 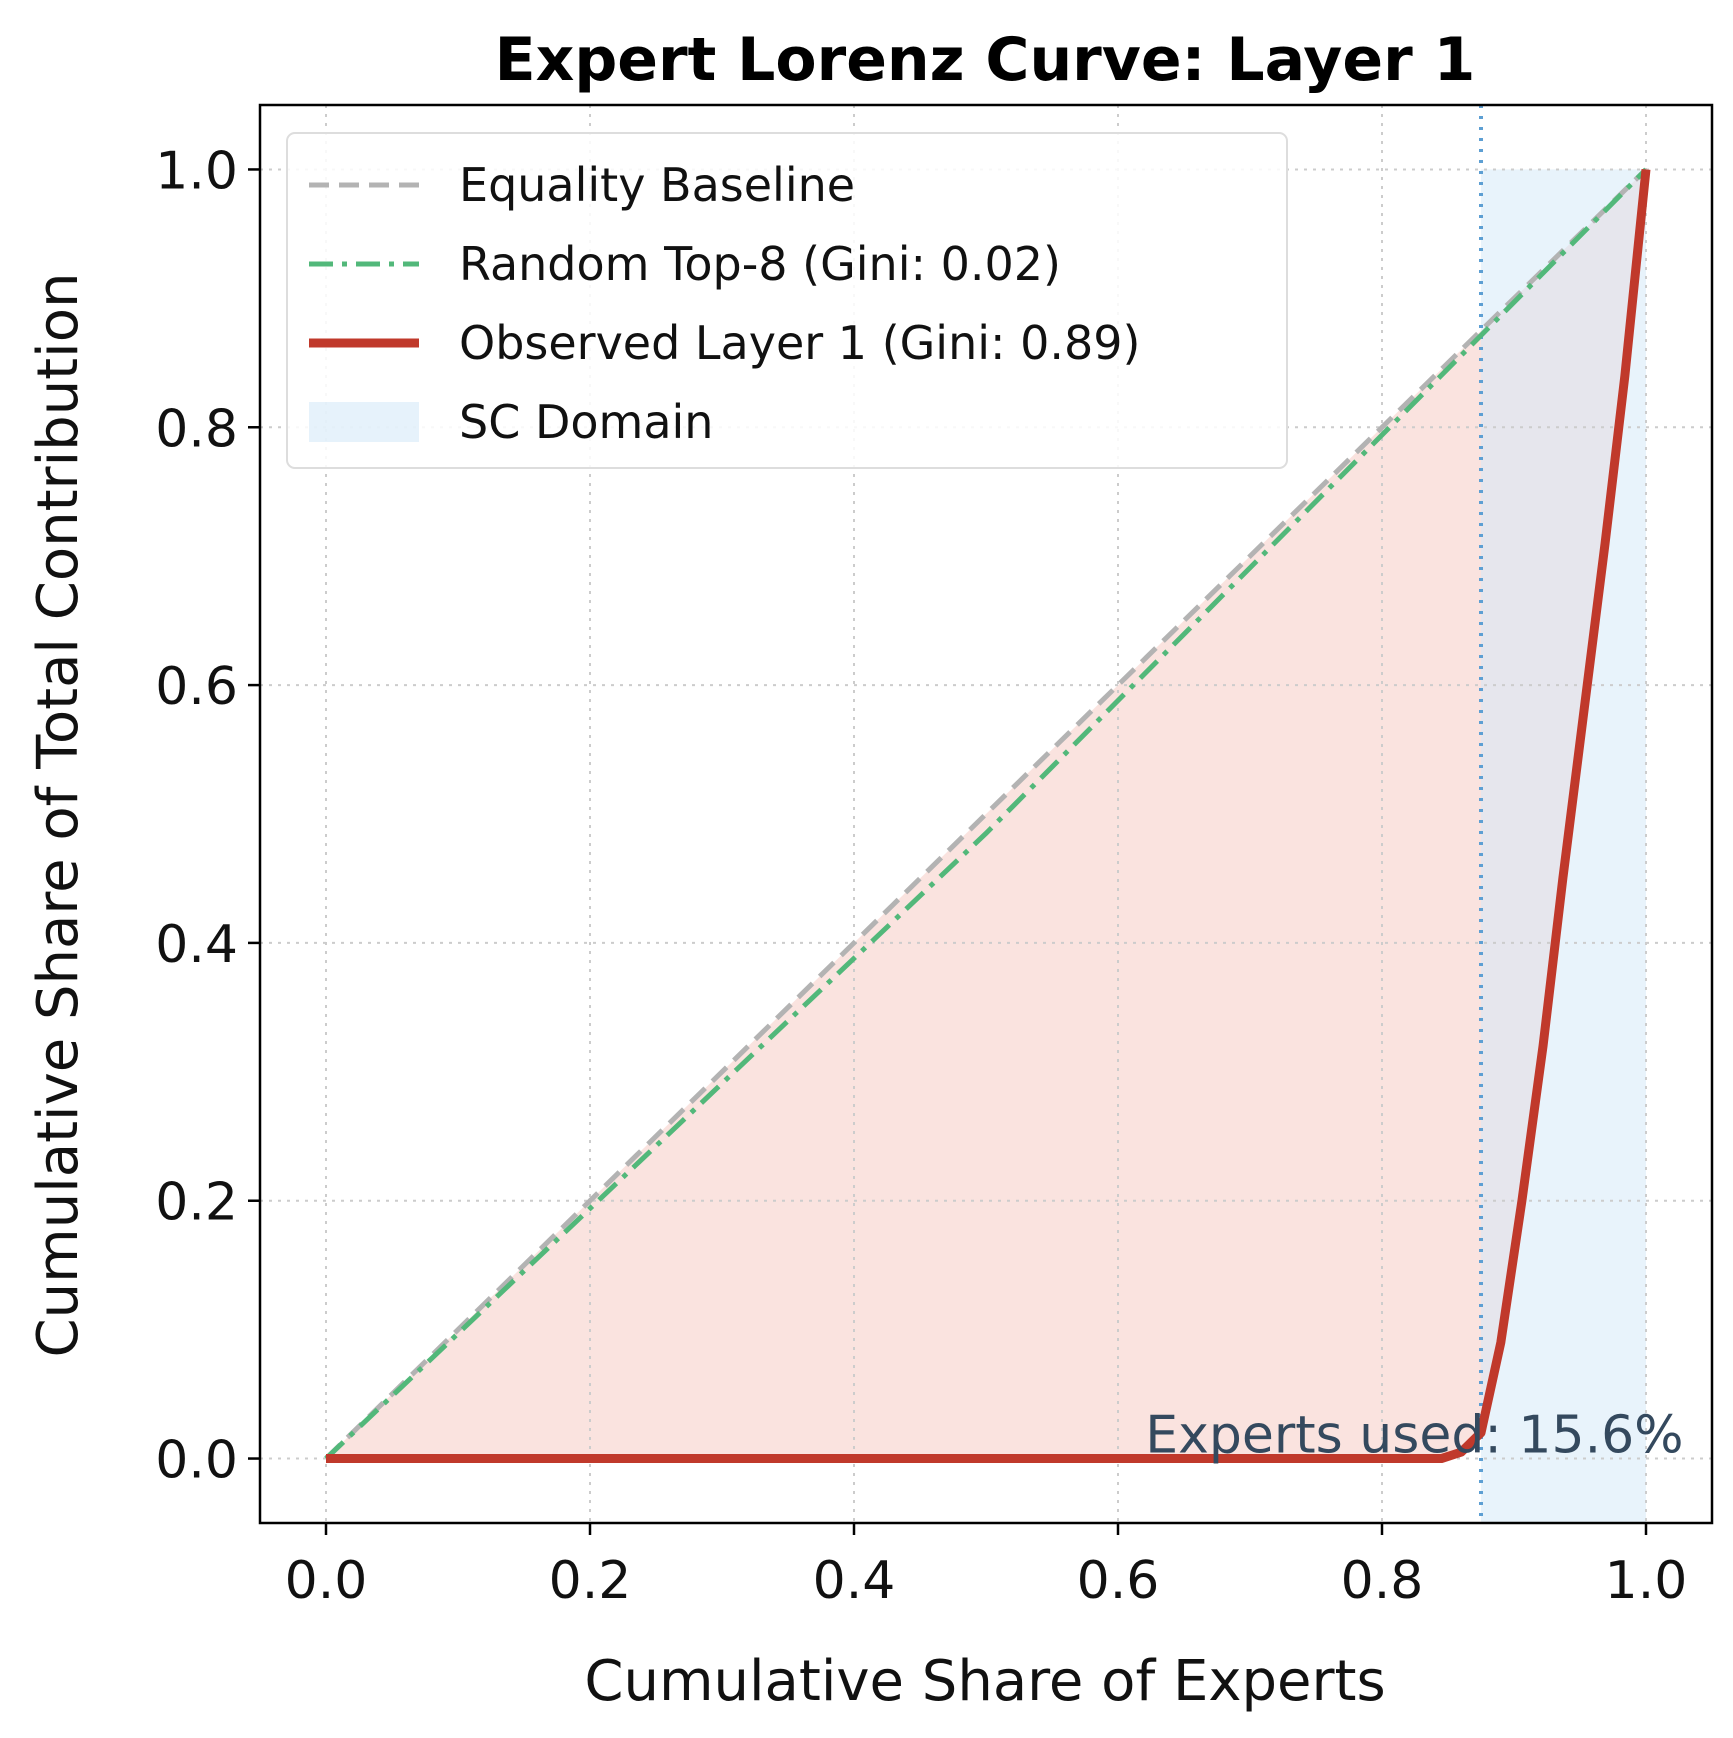 I want to click on y-tick-label-2: 0.4, so click(x=196, y=945).